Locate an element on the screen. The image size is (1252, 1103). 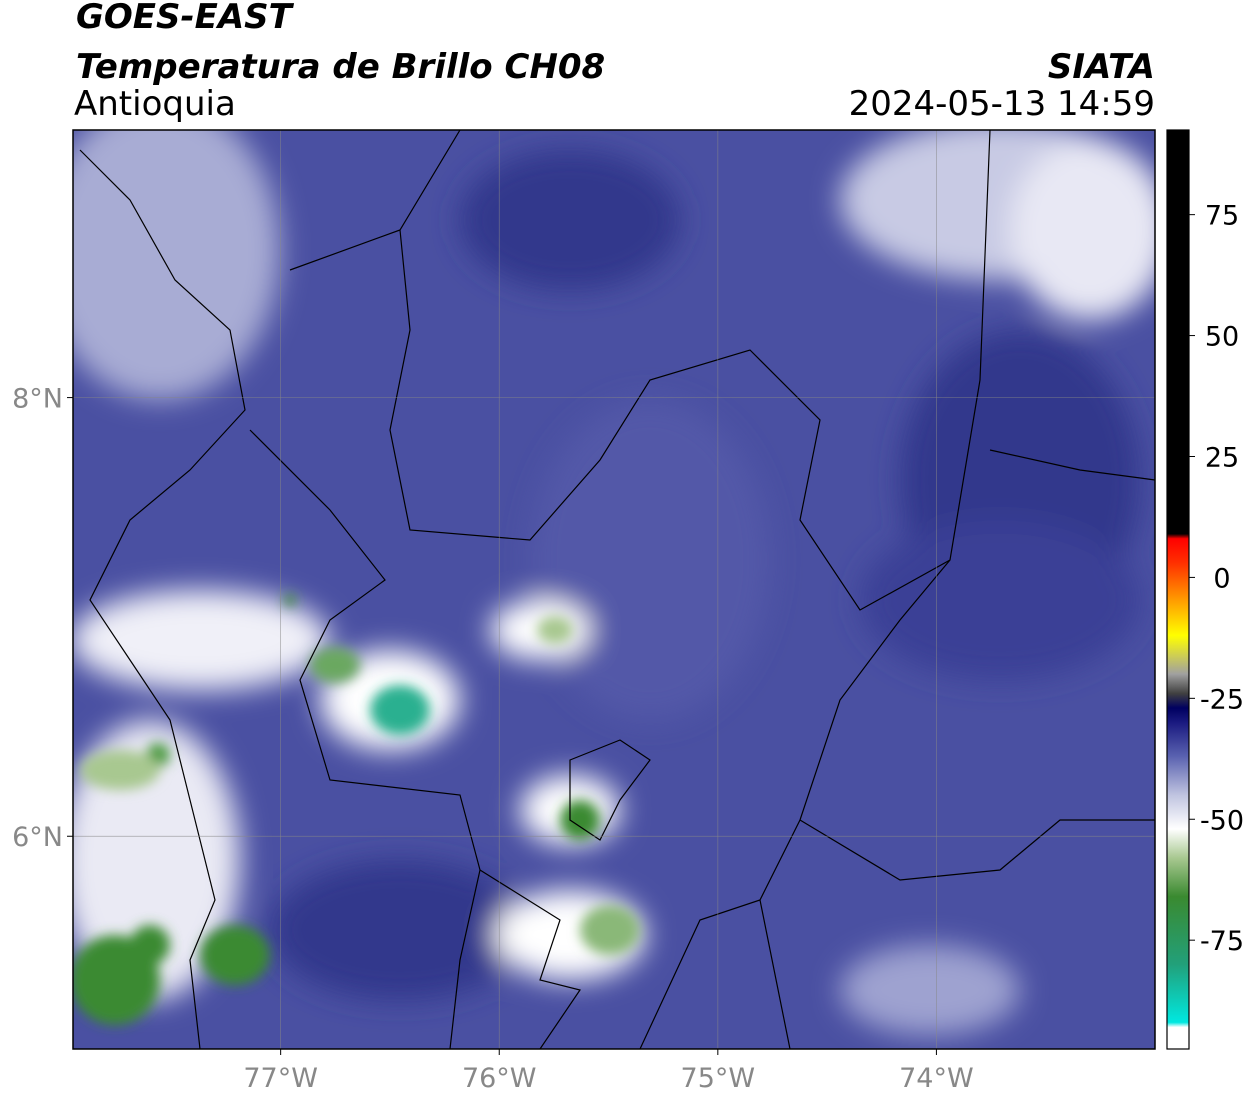
x-tick-label: 74°W is located at coordinates (936, 1078).